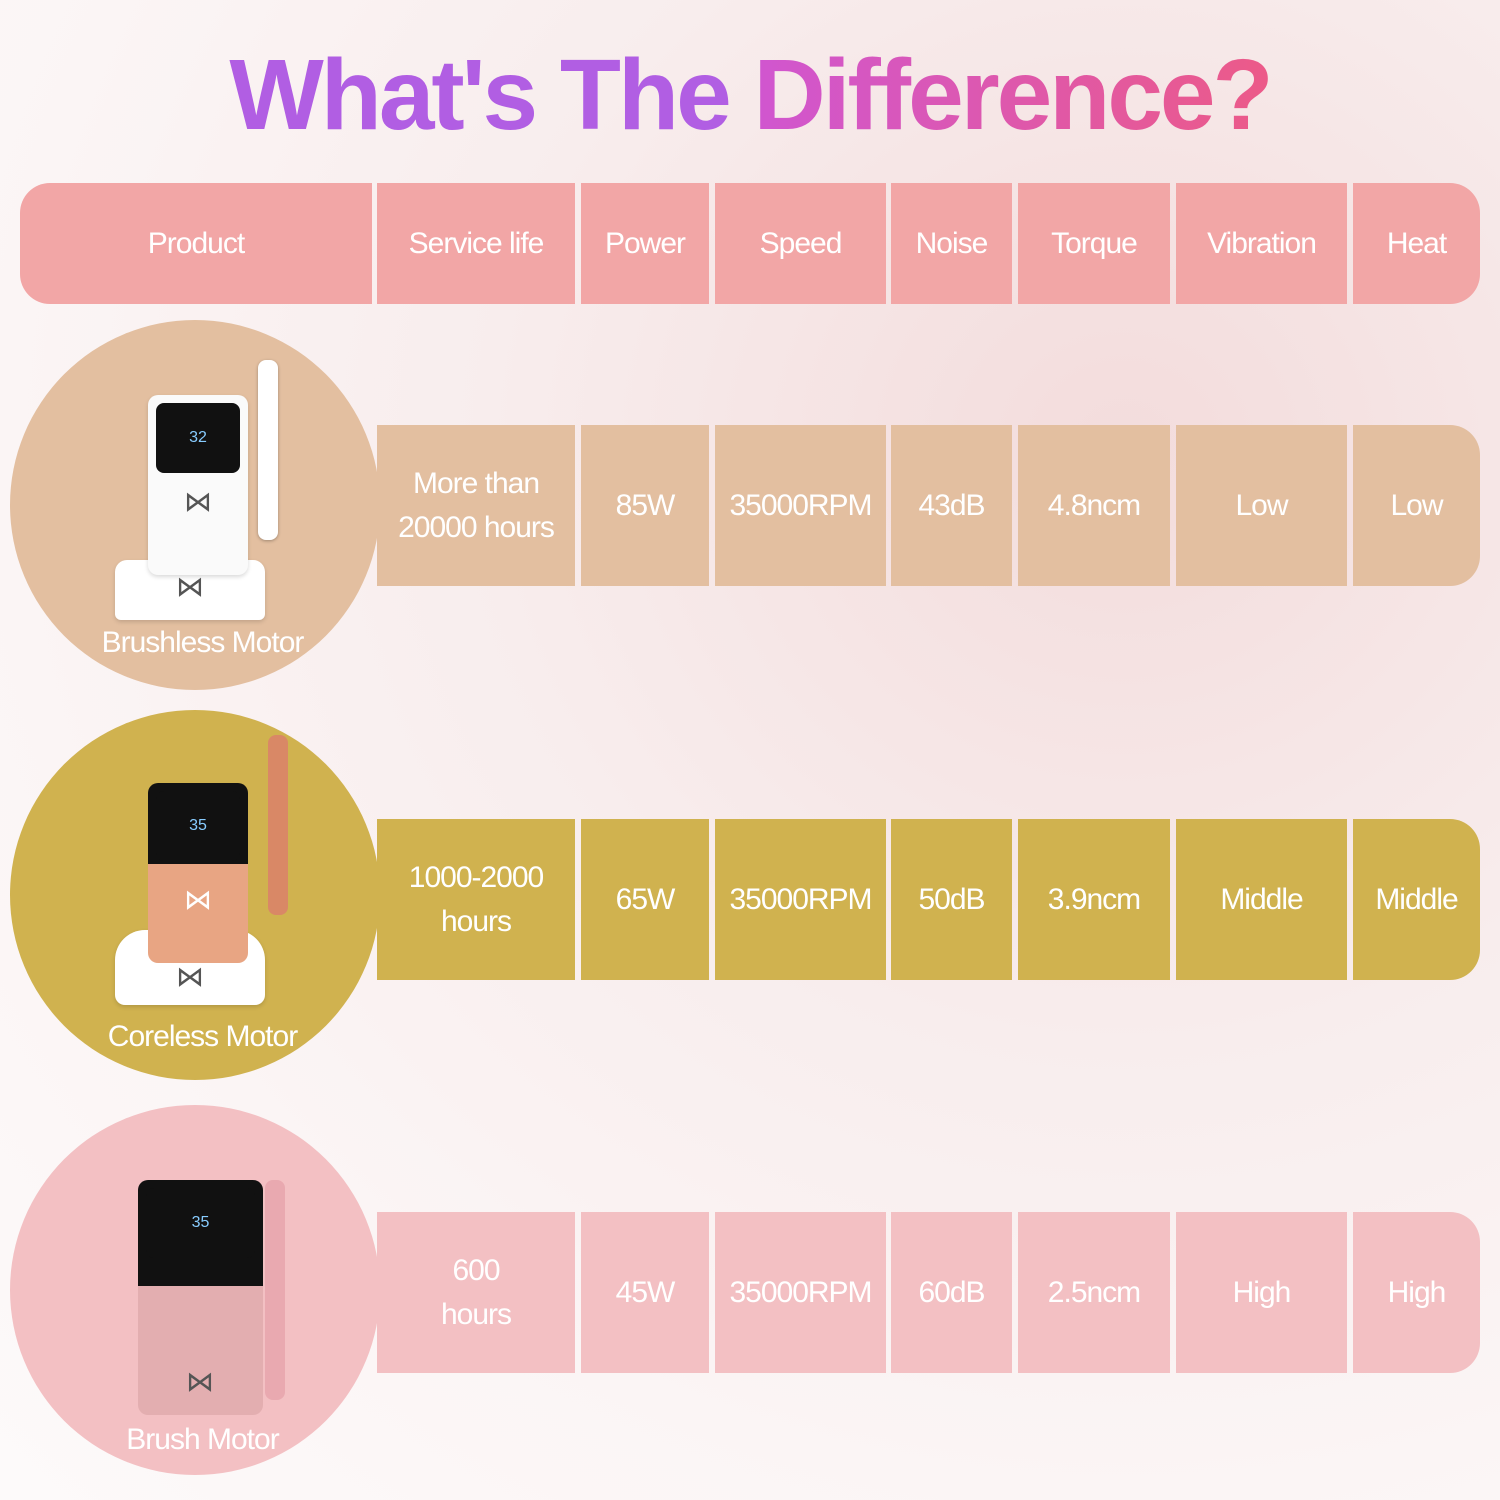 Image resolution: width=1500 pixels, height=1500 pixels. I want to click on product-label: Coreless Motor, so click(202, 1036).